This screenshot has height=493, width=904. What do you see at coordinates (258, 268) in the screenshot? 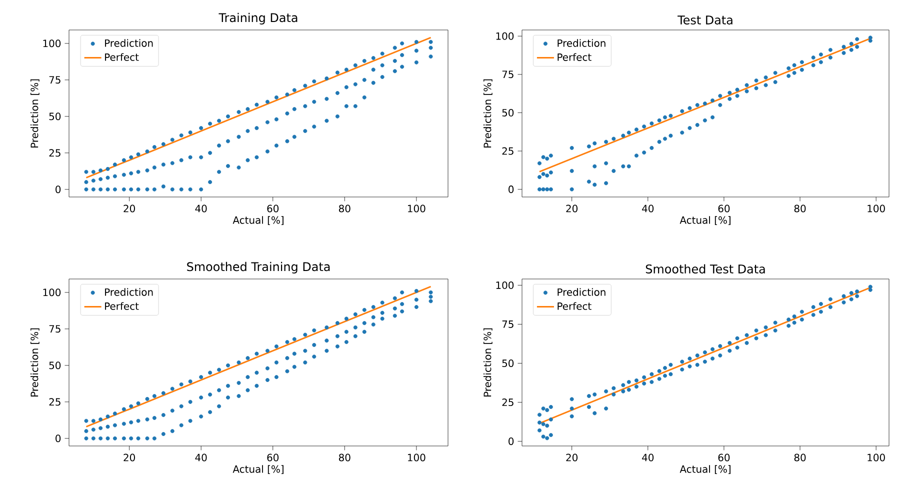
I see `chart-title: Smoothed Training Data` at bounding box center [258, 268].